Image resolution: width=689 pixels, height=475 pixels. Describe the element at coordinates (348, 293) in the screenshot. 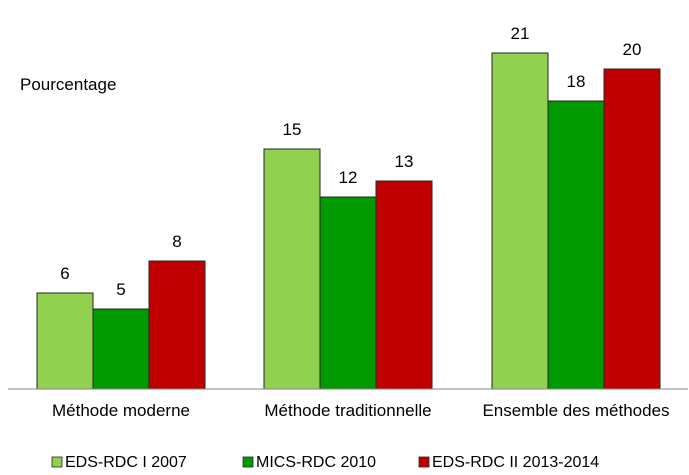

I see `bar-methode-traditionnelle-mics-rdc-2010` at that location.